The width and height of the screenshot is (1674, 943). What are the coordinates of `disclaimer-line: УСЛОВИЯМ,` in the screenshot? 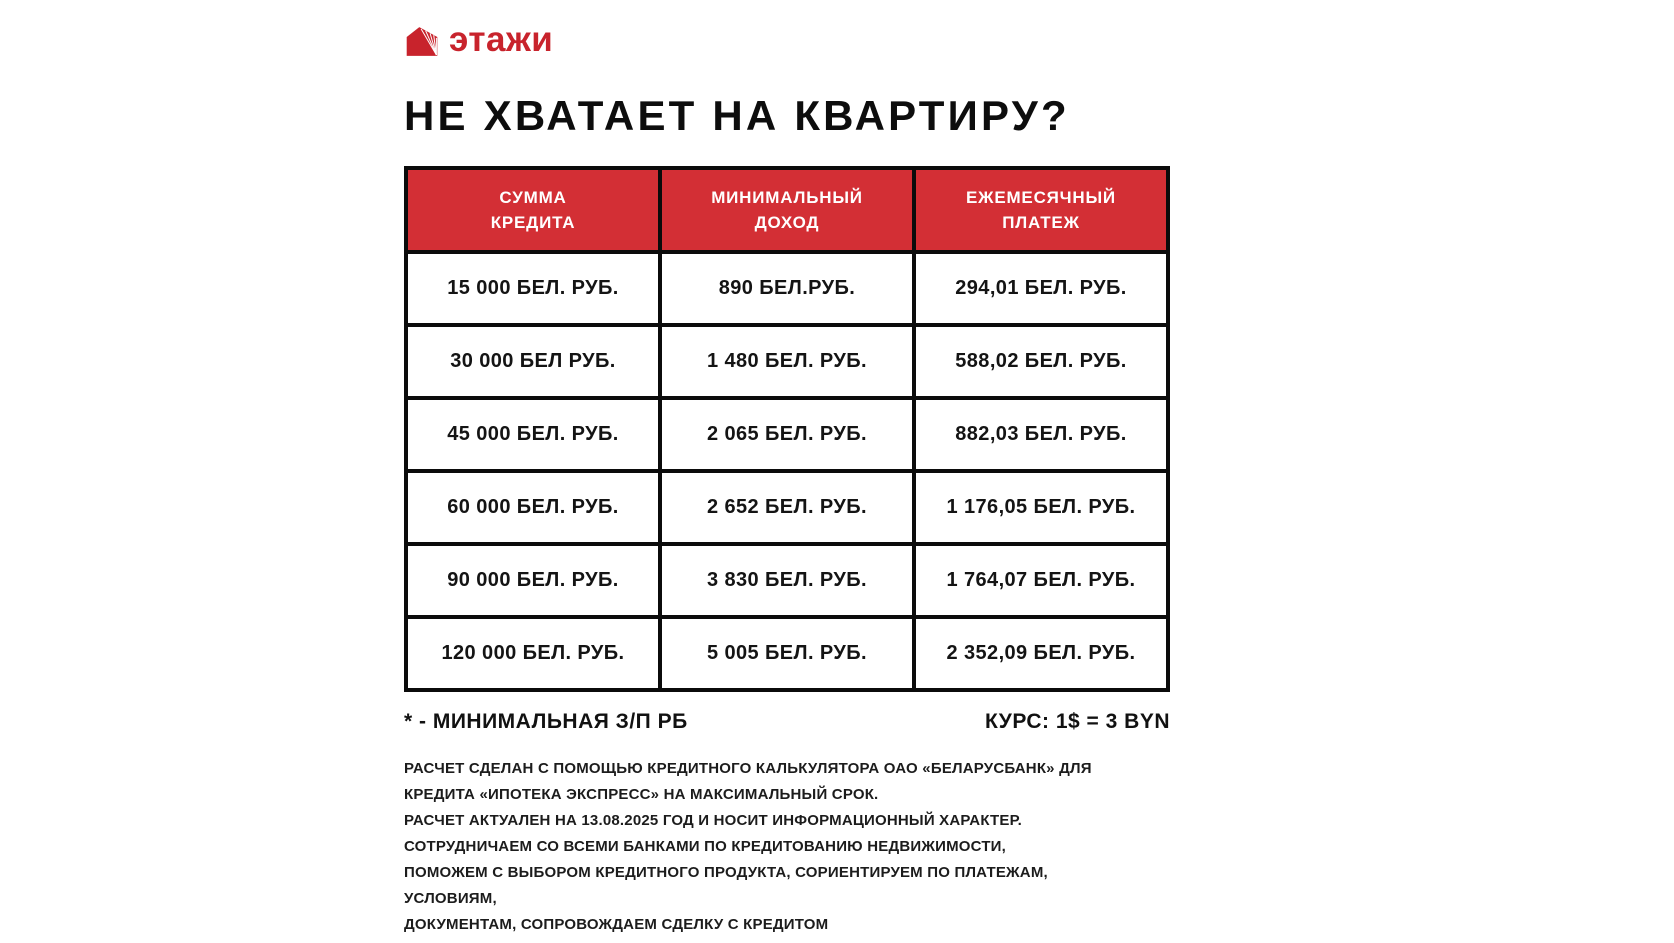 It's located at (450, 899).